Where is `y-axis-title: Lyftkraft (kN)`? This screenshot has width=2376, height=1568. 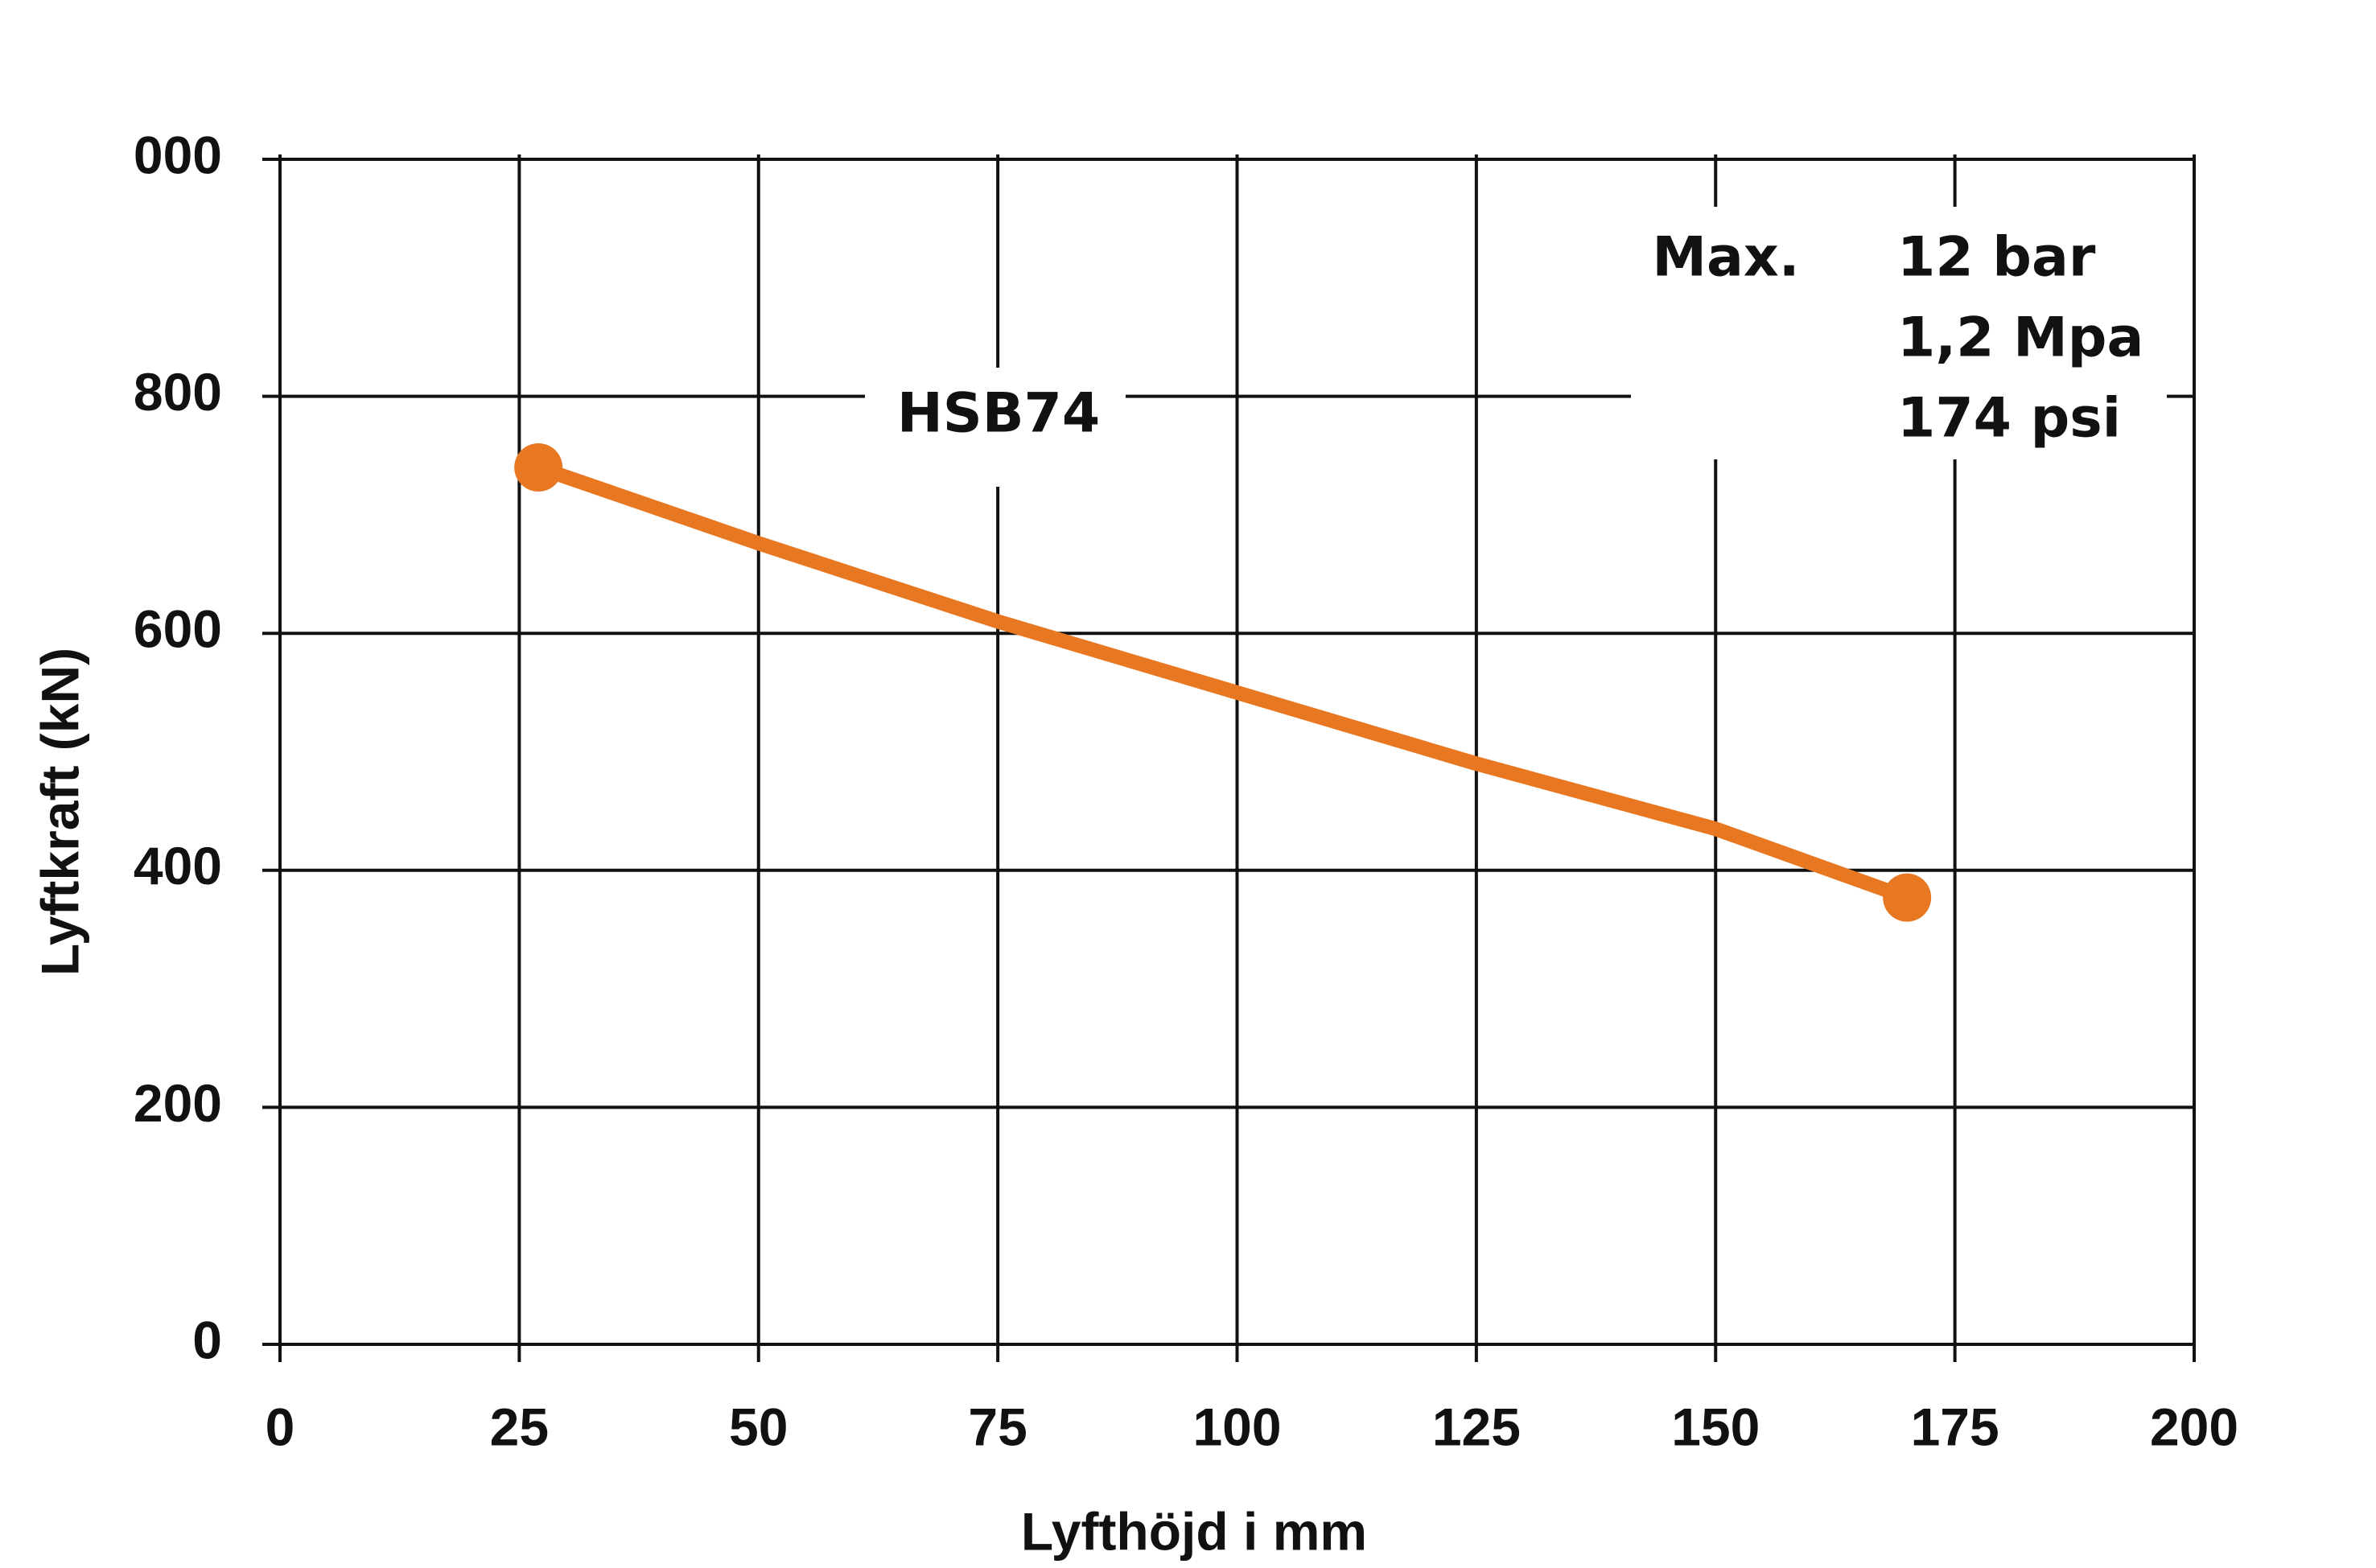
y-axis-title: Lyftkraft (kN) is located at coordinates (59, 812).